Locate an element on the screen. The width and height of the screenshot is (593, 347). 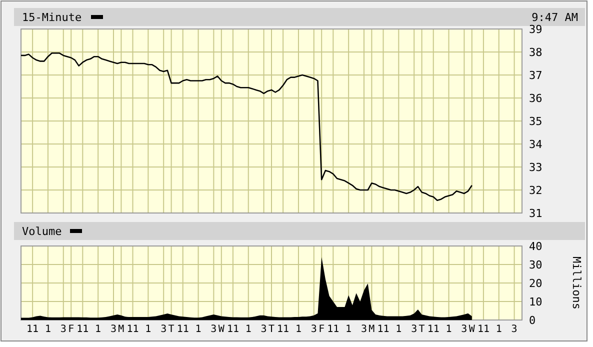
y-tick-label: 30 is located at coordinates (535, 265).